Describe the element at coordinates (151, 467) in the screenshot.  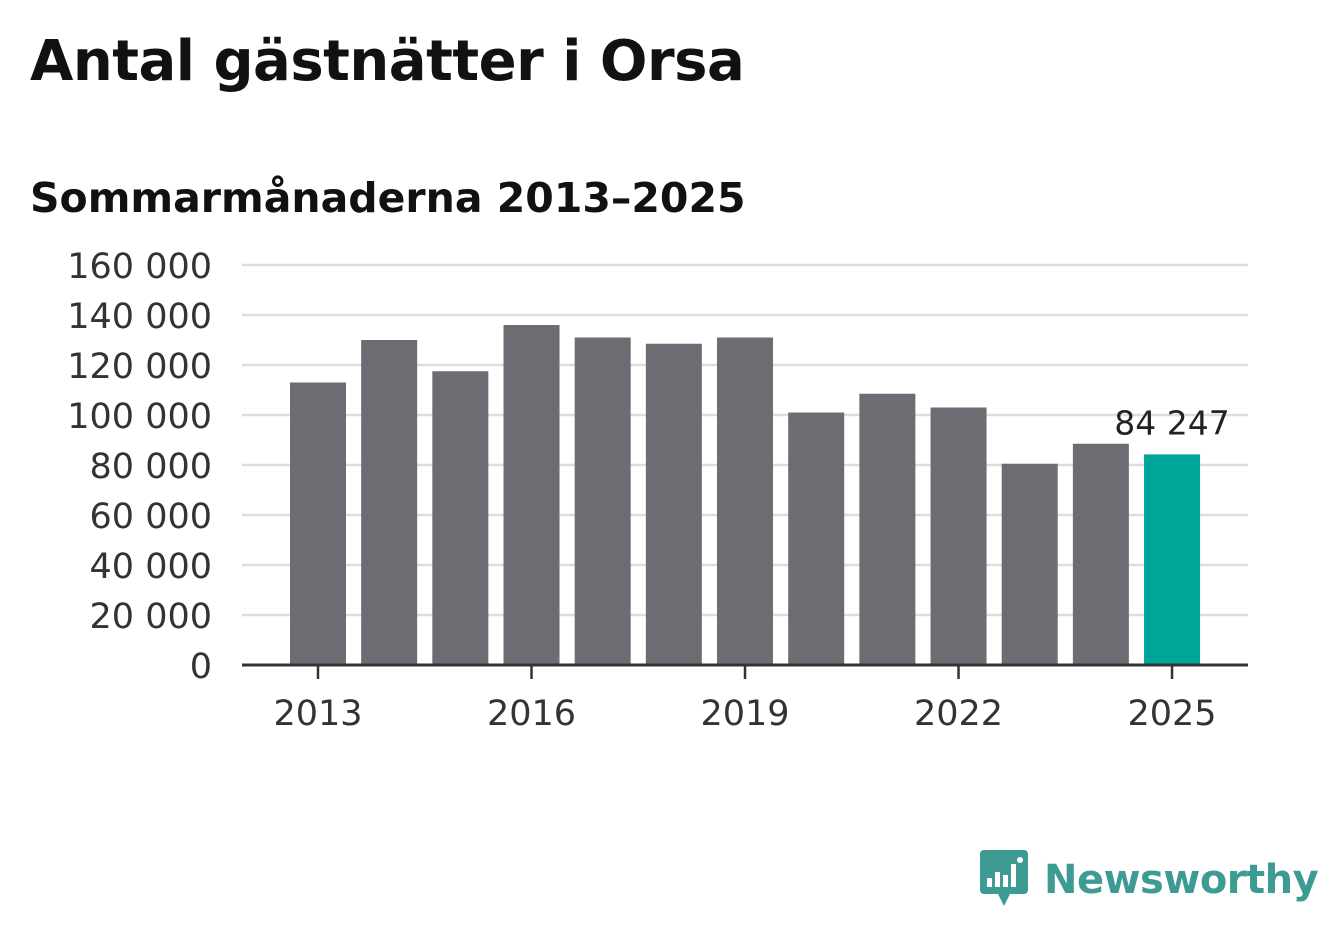
I see `y-tick-label: 80 000` at that location.